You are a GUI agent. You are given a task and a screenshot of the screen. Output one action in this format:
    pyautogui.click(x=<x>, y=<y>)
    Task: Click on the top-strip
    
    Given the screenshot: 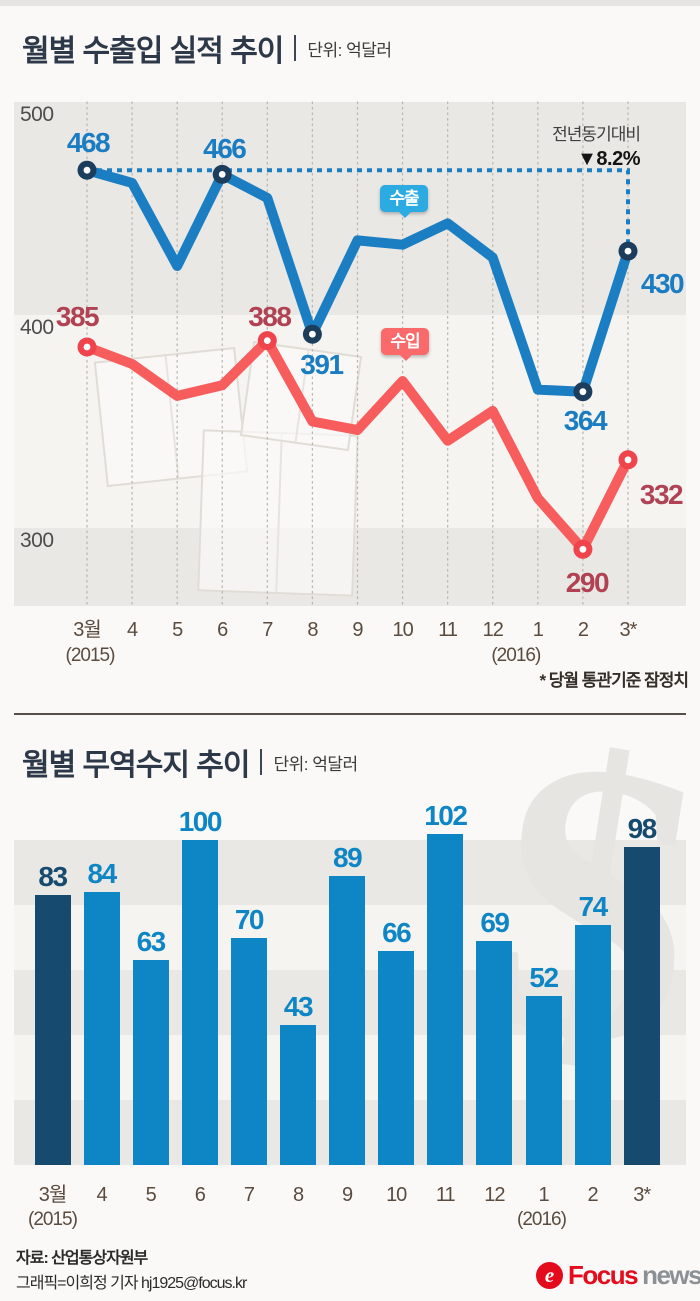 What is the action you would take?
    pyautogui.click(x=350, y=3)
    